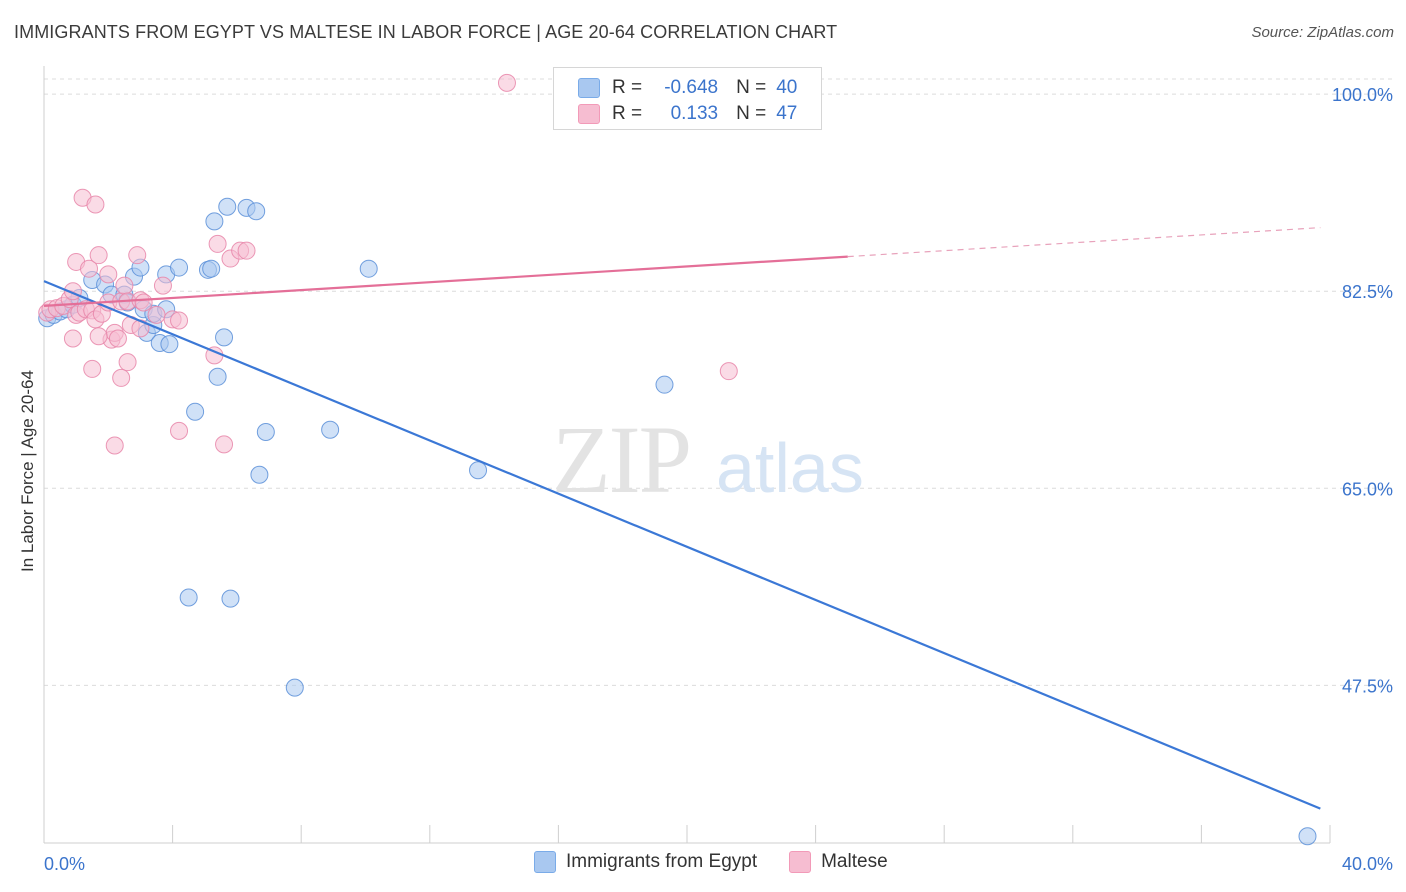 The height and width of the screenshot is (892, 1406). What do you see at coordinates (787, 87) in the screenshot?
I see `legend-n-value: 40` at bounding box center [787, 87].